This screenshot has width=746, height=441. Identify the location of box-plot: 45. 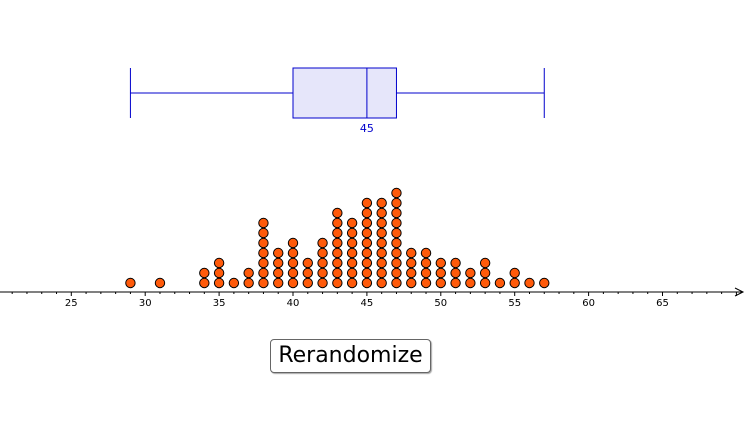
(337, 101).